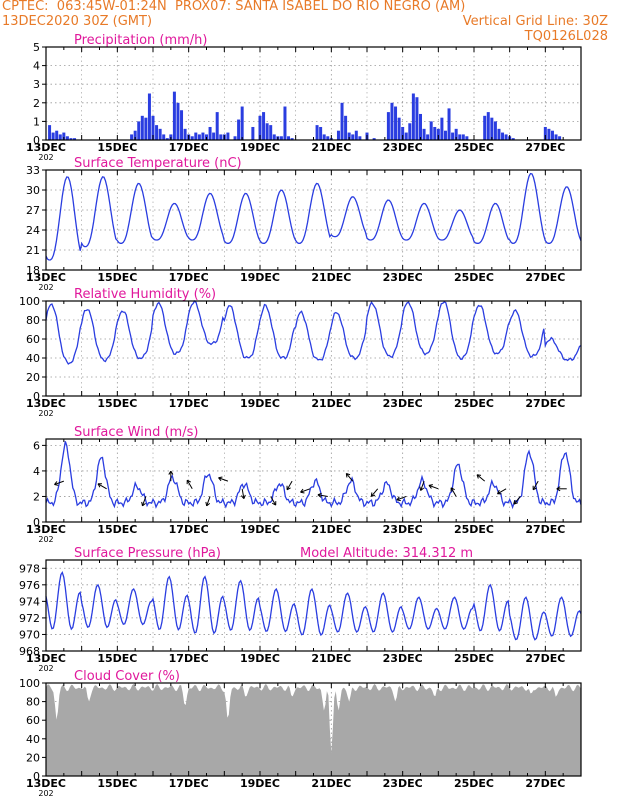 The image size is (618, 800). What do you see at coordinates (36, 103) in the screenshot?
I see `y-tick-label: 2` at bounding box center [36, 103].